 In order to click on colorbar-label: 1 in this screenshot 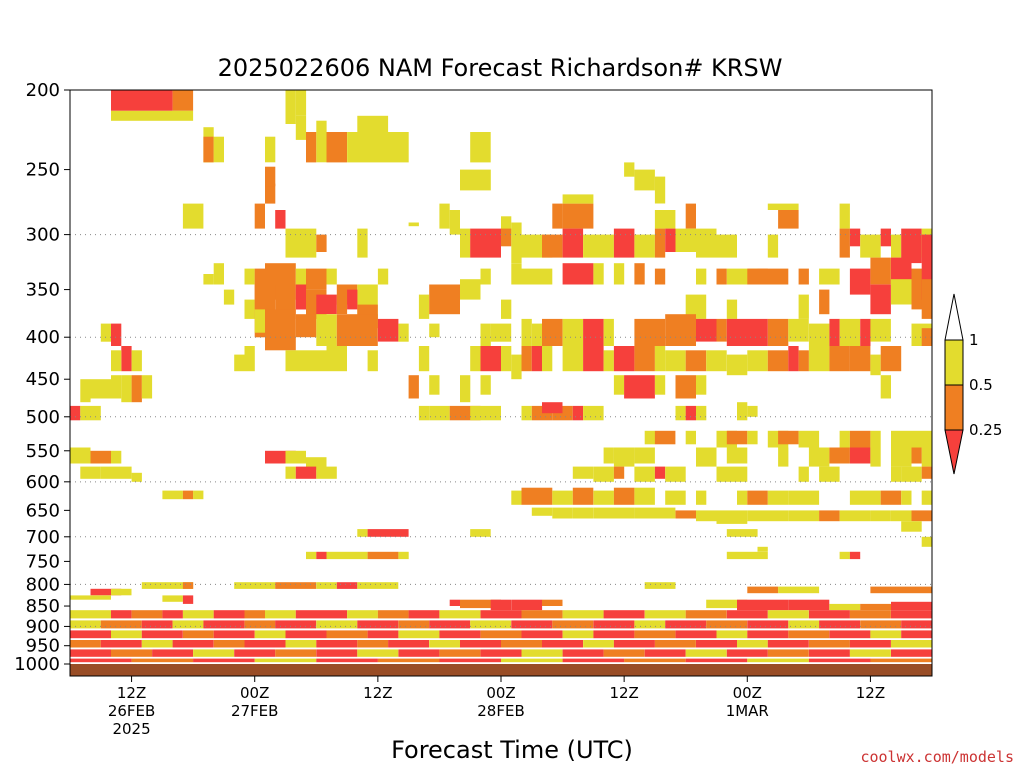, I will do `click(974, 340)`.